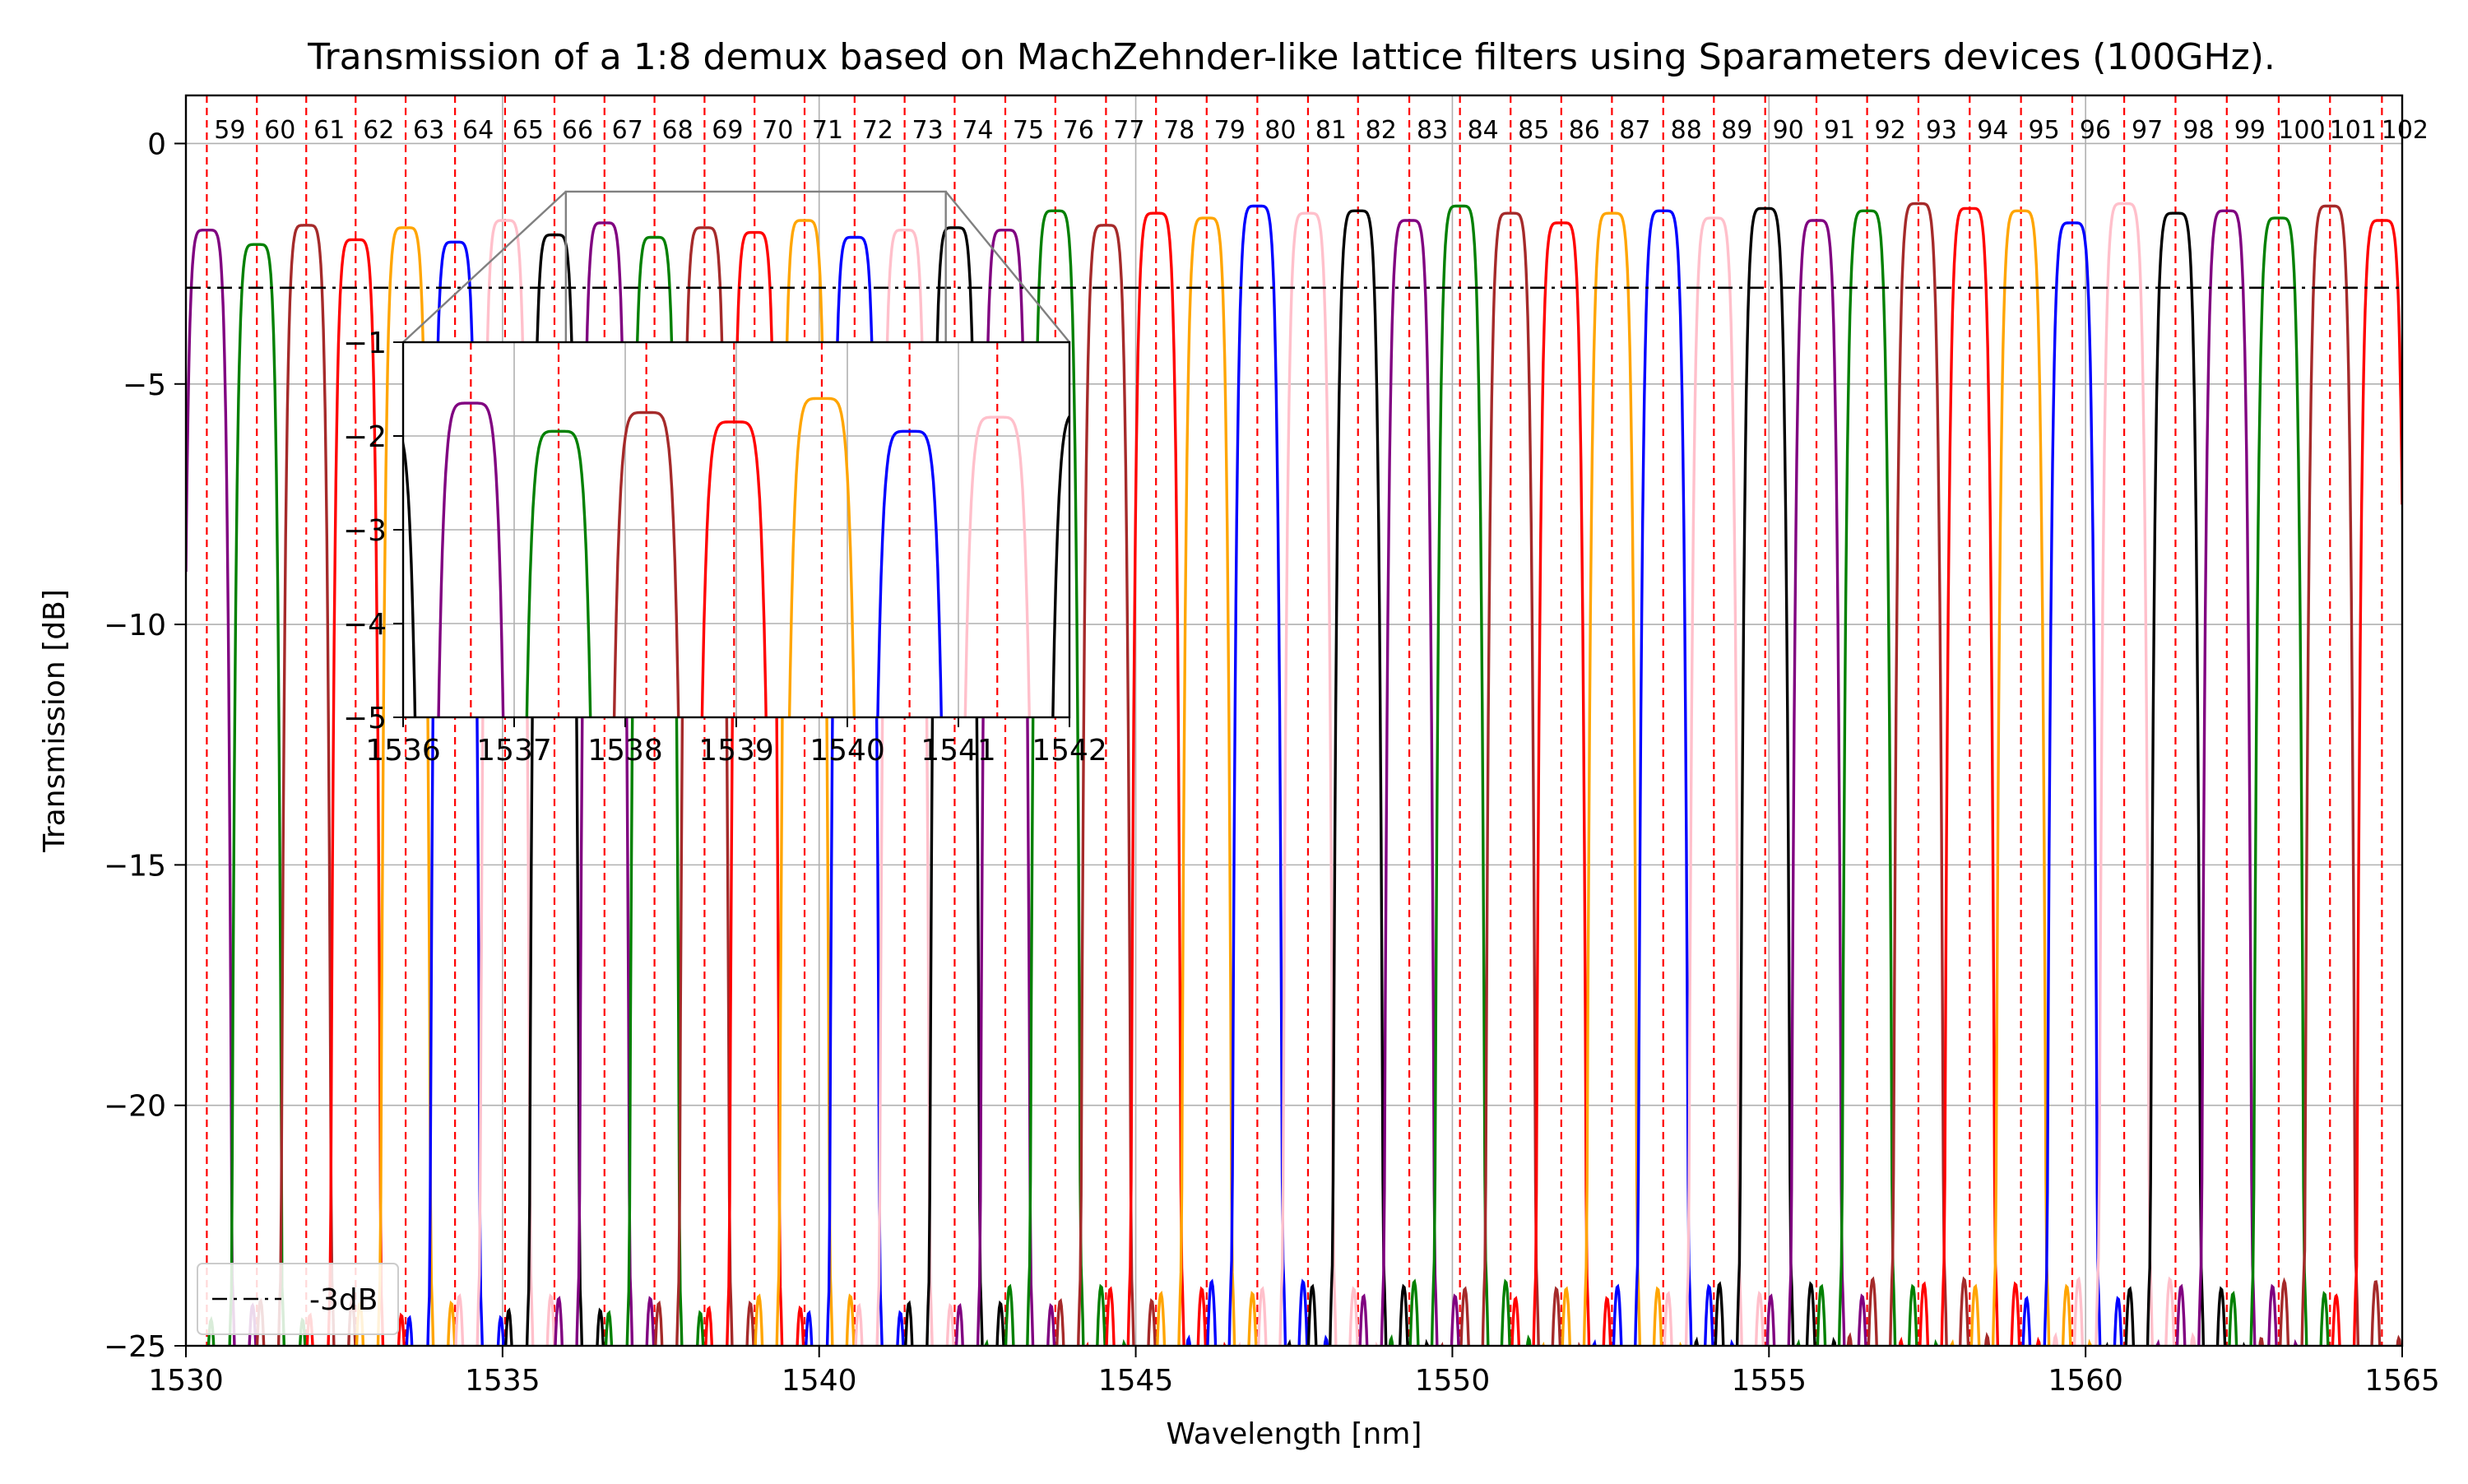  What do you see at coordinates (1432, 130) in the screenshot?
I see `channel-label-83: 83` at bounding box center [1432, 130].